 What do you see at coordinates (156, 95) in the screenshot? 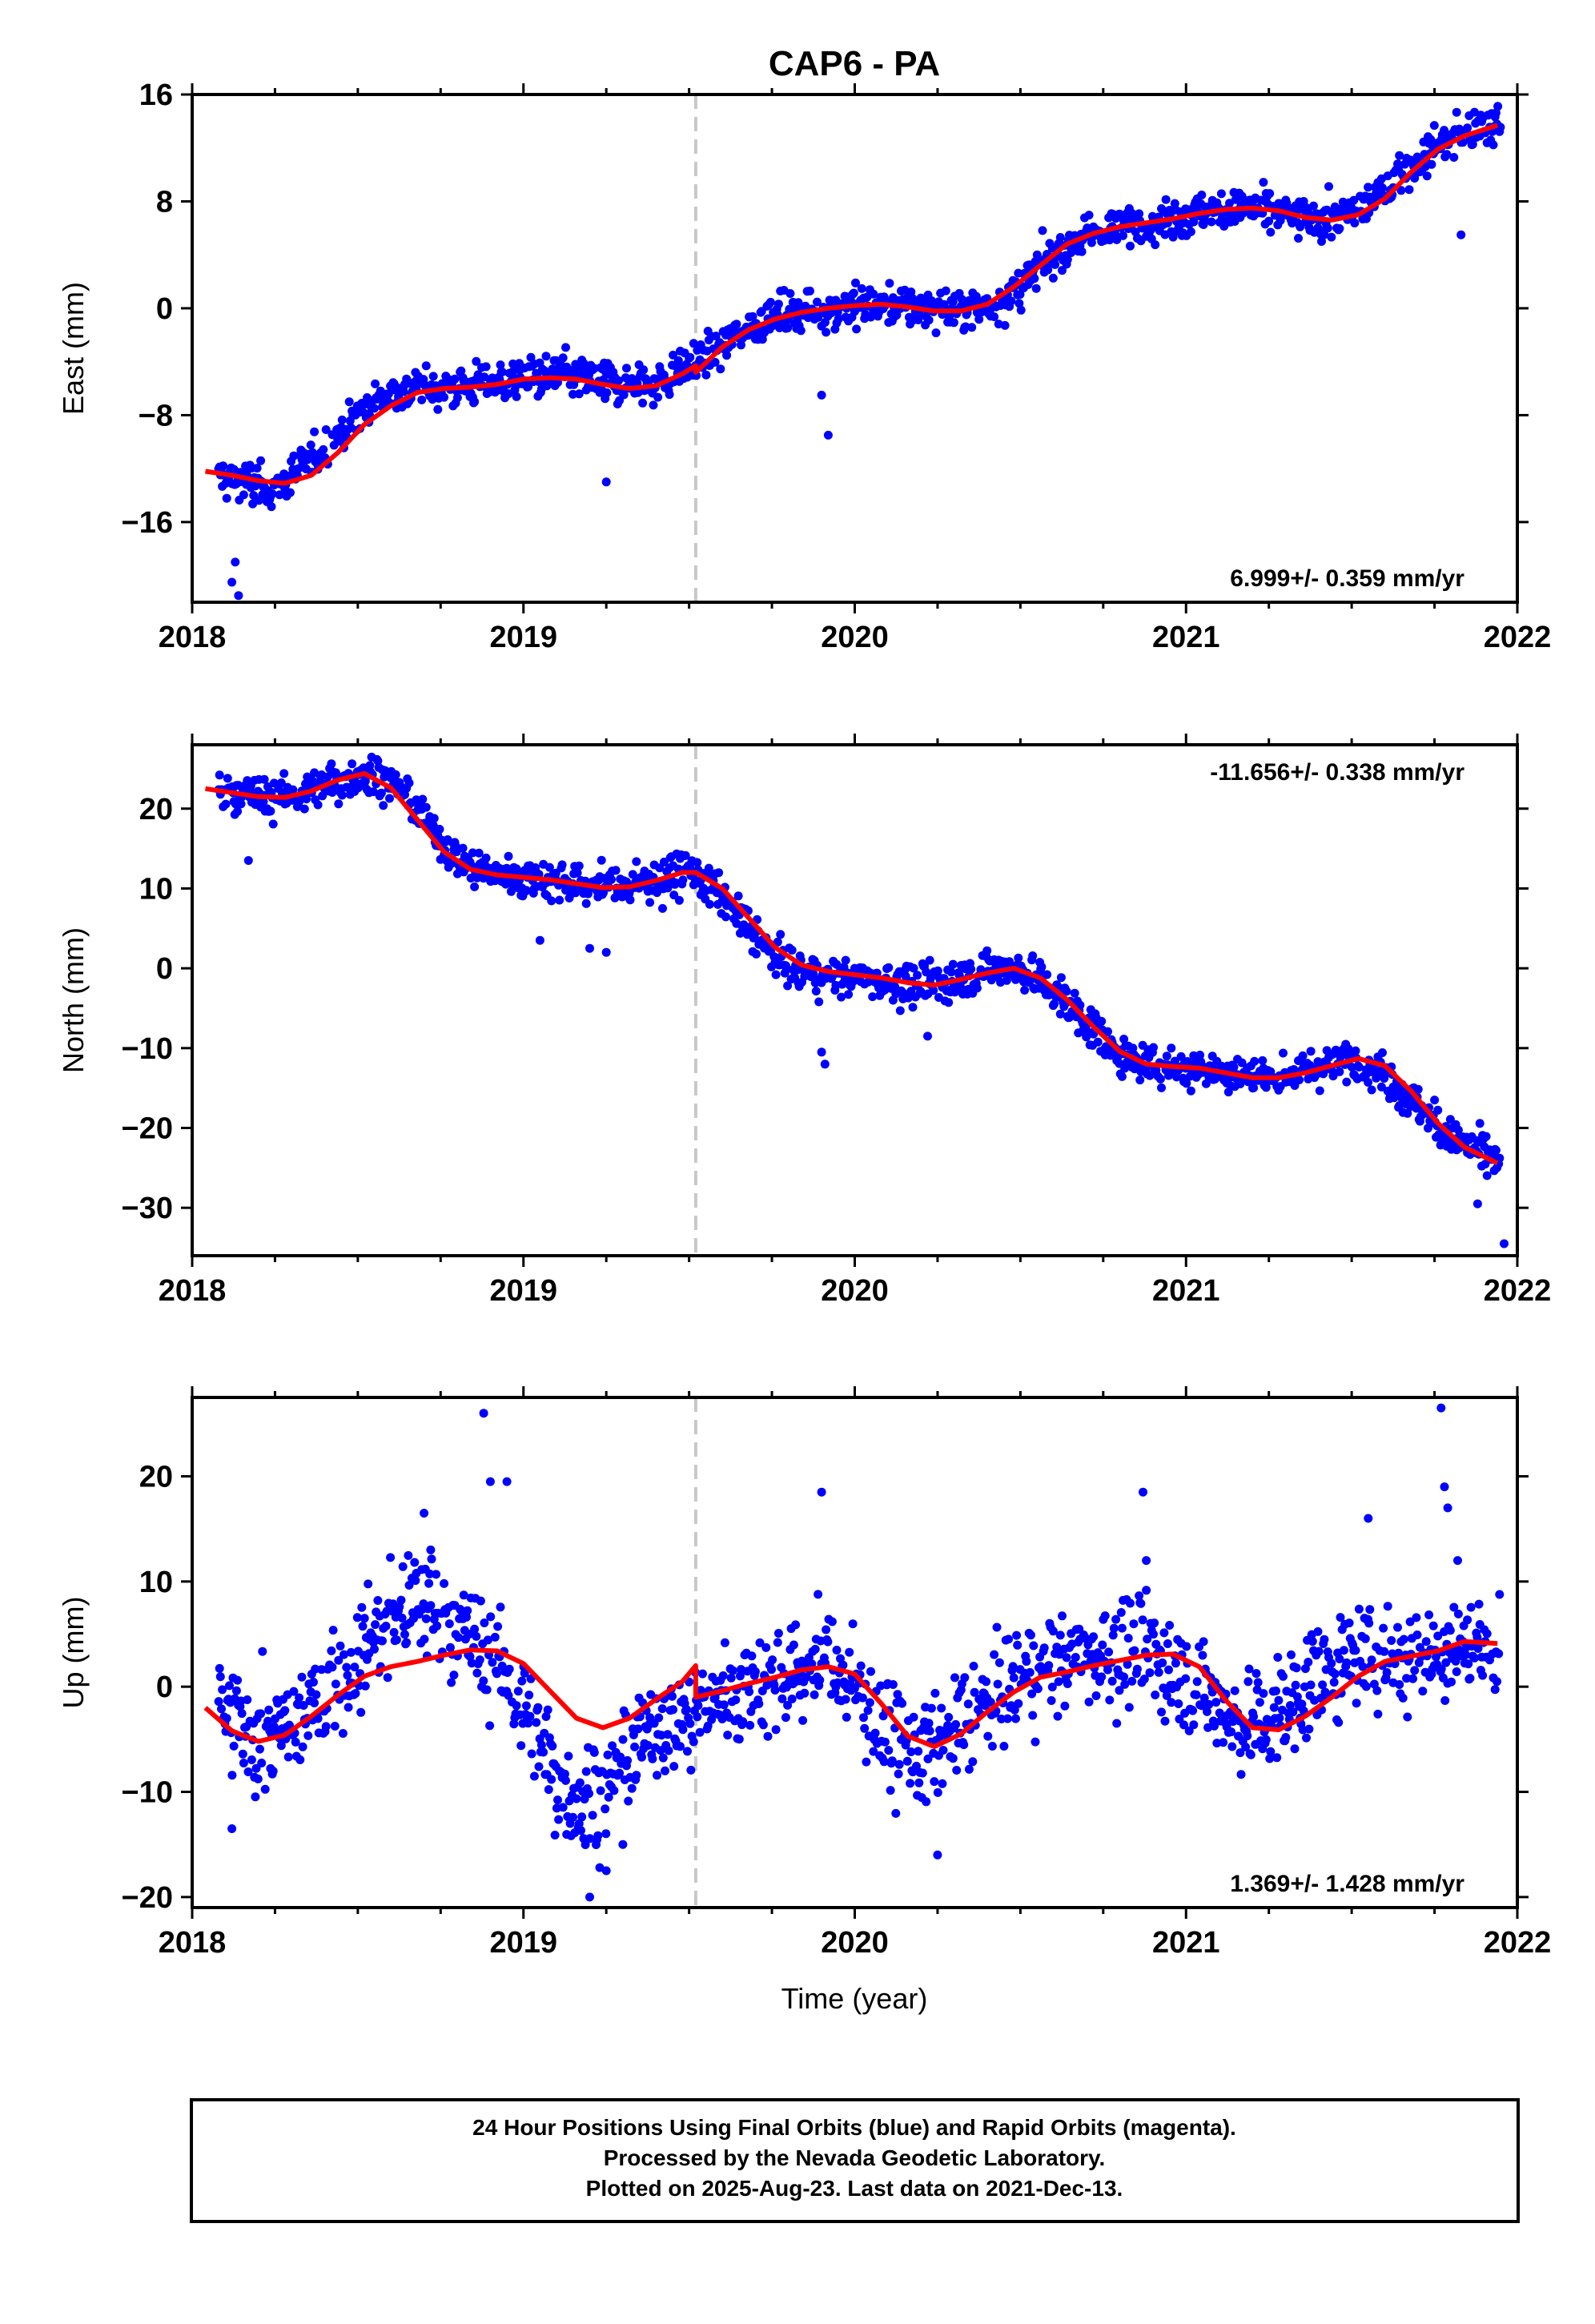
I see `east-y-tick-label: 16` at bounding box center [156, 95].